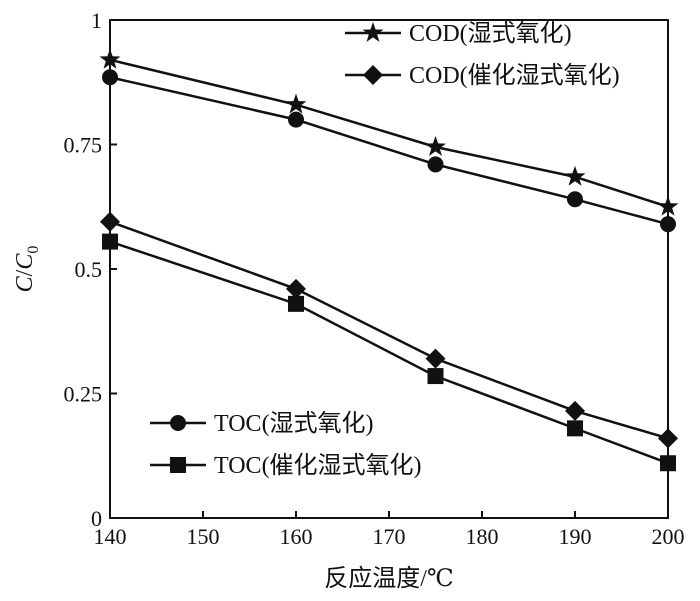  What do you see at coordinates (575, 536) in the screenshot?
I see `x-tick-label: 190` at bounding box center [575, 536].